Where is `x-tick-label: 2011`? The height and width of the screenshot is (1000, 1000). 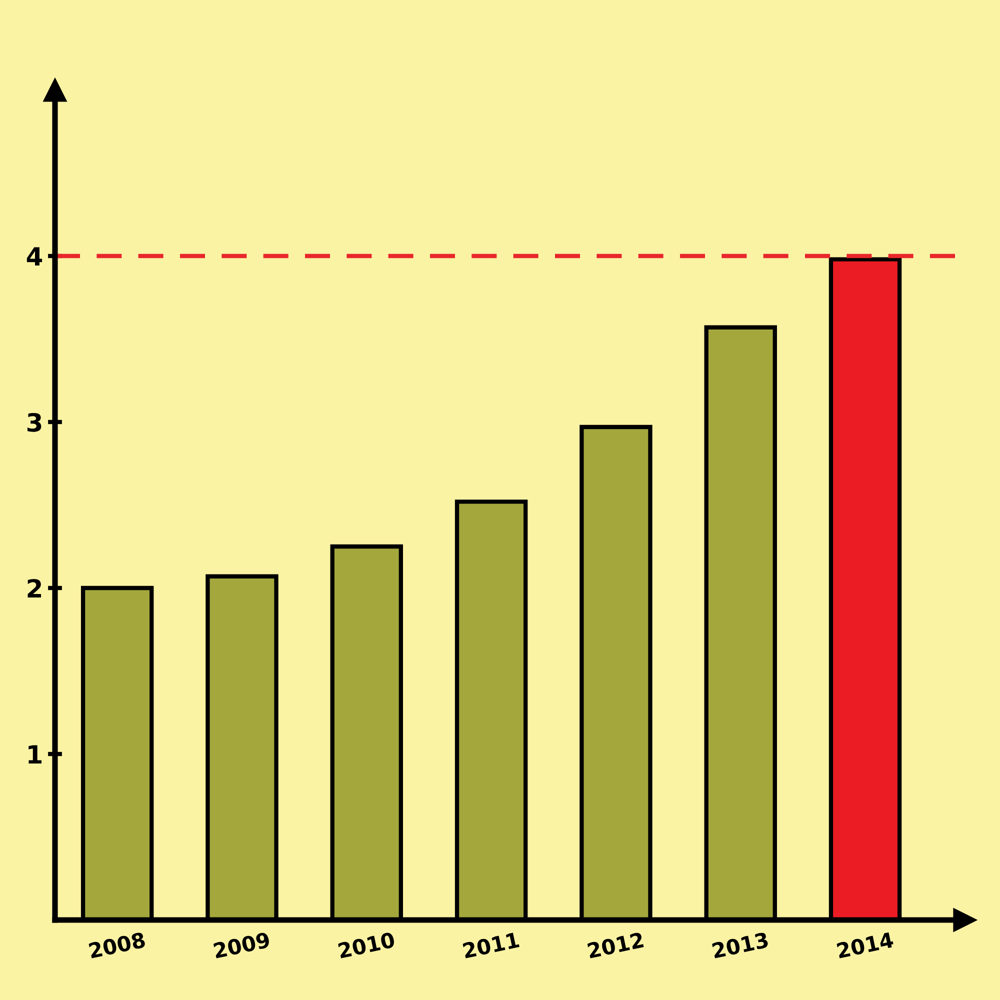 x-tick-label: 2011 is located at coordinates (491, 945).